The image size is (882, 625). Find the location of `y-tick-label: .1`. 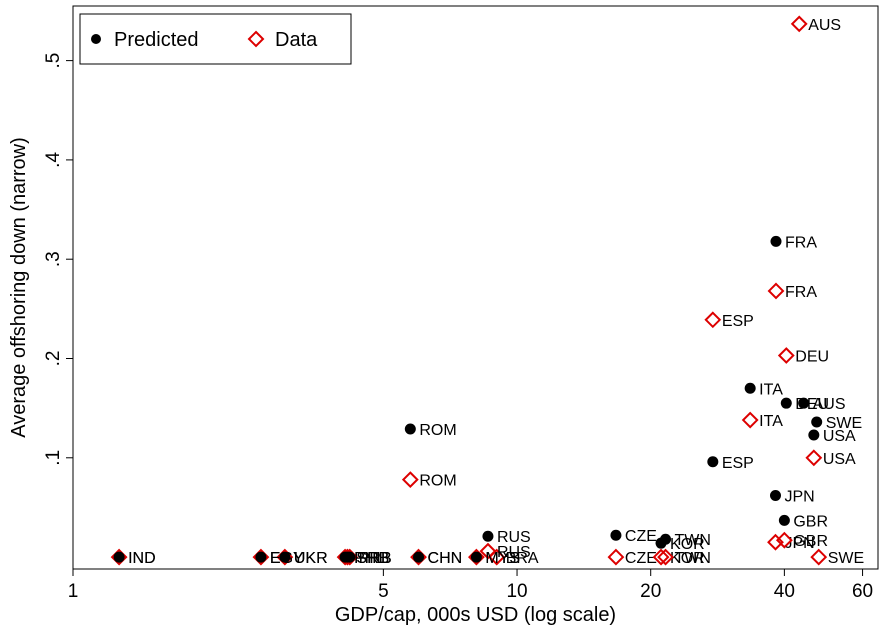

y-tick-label: .1 is located at coordinates (53, 458).